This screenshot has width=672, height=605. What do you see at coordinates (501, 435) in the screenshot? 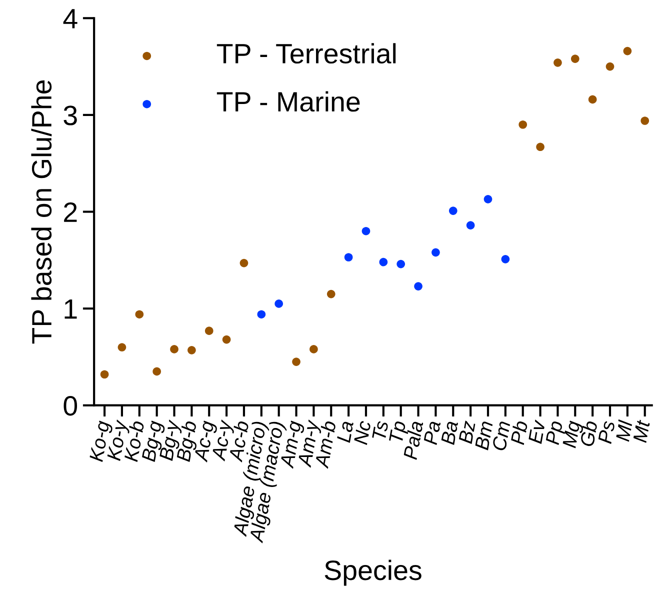
I see `x-tick-label: Cm` at bounding box center [501, 435].